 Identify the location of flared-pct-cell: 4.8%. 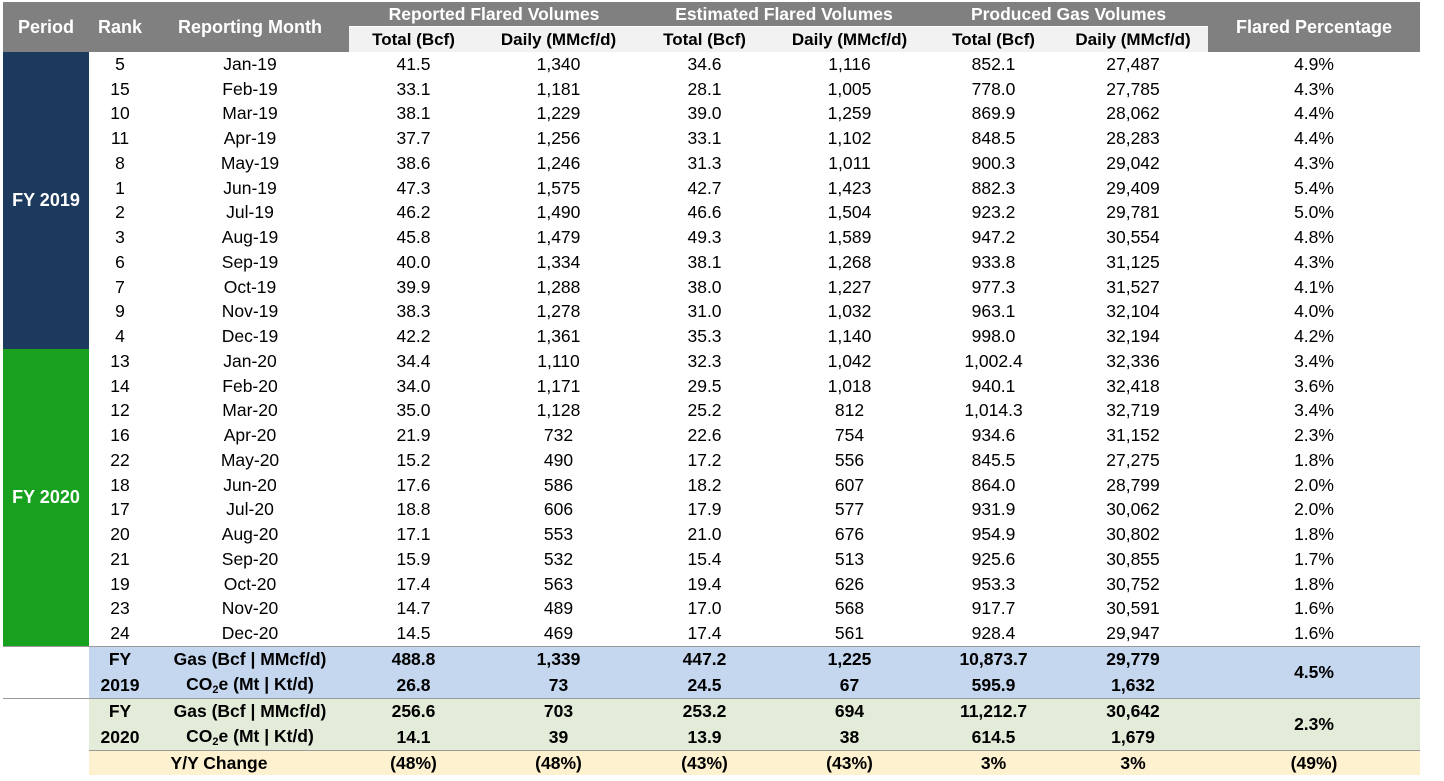
(1314, 237).